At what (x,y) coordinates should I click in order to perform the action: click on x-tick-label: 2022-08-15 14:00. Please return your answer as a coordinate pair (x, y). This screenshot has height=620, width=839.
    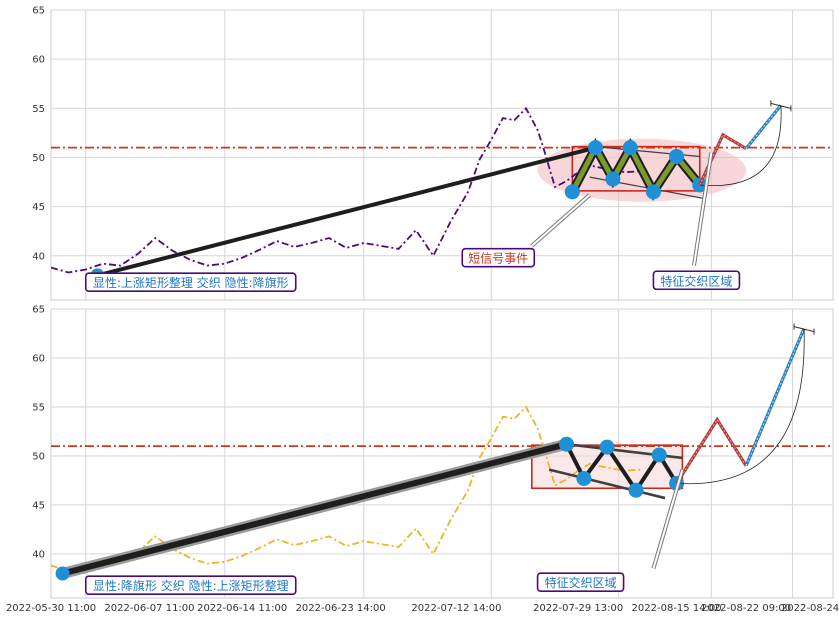
    Looking at the image, I should click on (677, 608).